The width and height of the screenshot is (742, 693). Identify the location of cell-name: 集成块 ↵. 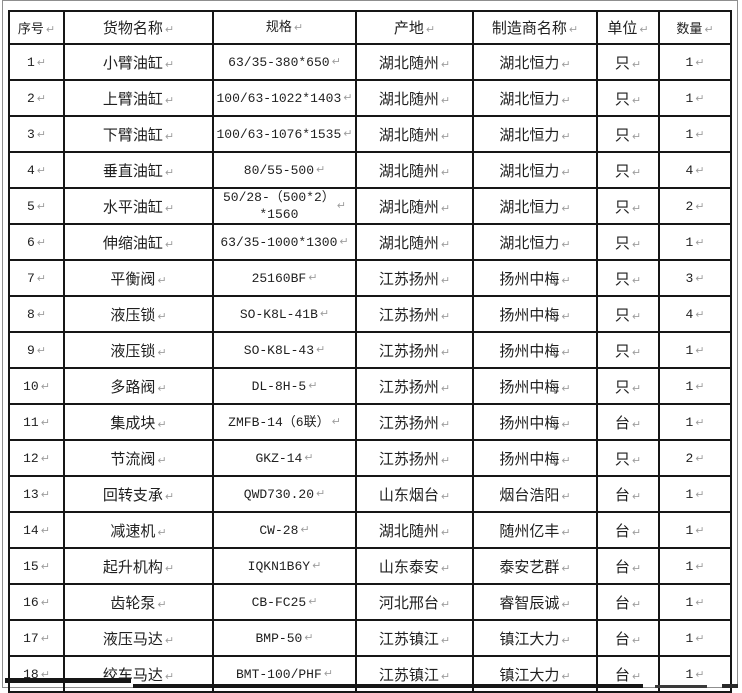
(138, 422).